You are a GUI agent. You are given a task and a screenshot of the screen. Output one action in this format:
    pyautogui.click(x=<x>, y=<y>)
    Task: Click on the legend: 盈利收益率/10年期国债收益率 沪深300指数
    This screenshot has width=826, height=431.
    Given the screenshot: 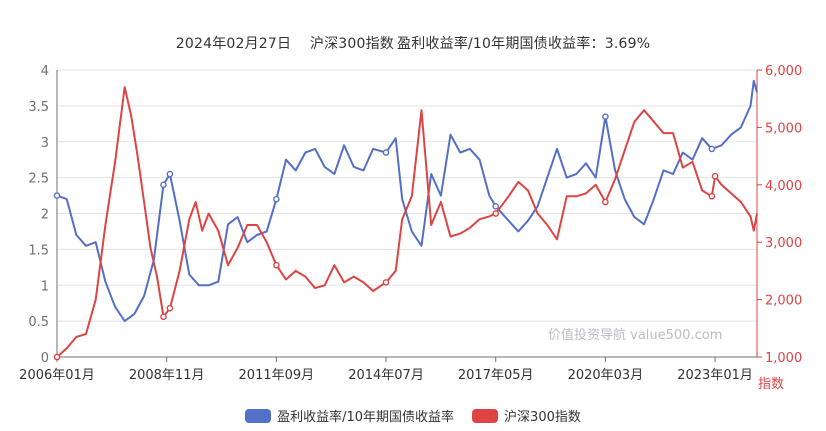 What is the action you would take?
    pyautogui.click(x=413, y=415)
    